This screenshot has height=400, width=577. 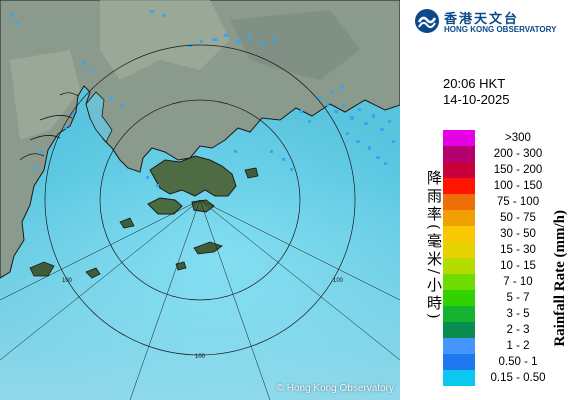 I want to click on legend-row: 3 - 5, so click(x=498, y=314).